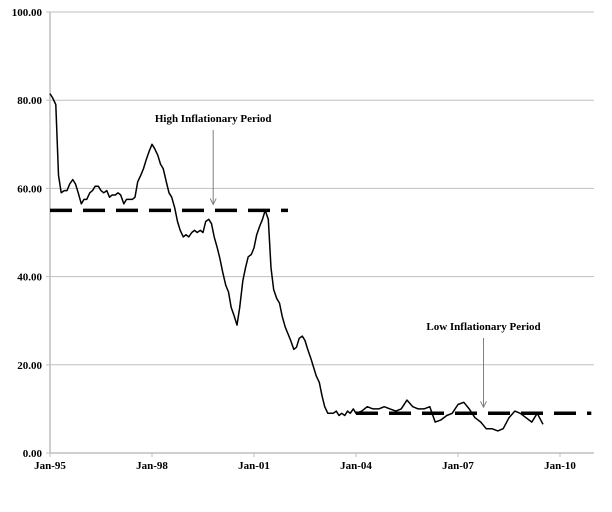  I want to click on x-tick-label: Jan-98, so click(152, 466).